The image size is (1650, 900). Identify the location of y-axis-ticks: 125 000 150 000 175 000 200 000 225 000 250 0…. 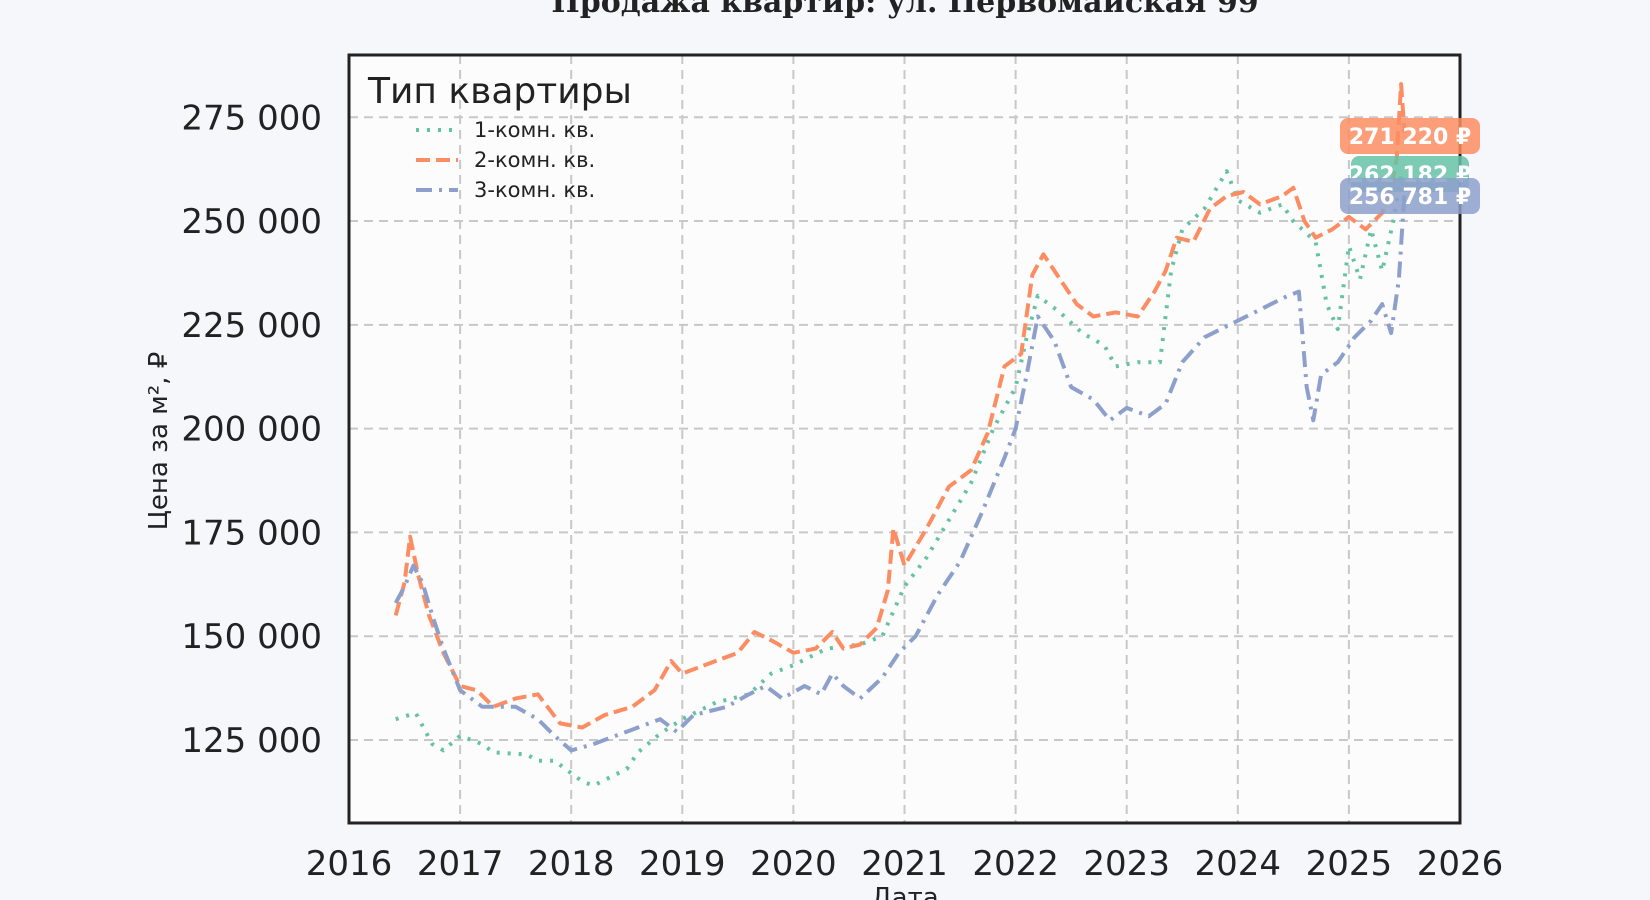
(251, 429).